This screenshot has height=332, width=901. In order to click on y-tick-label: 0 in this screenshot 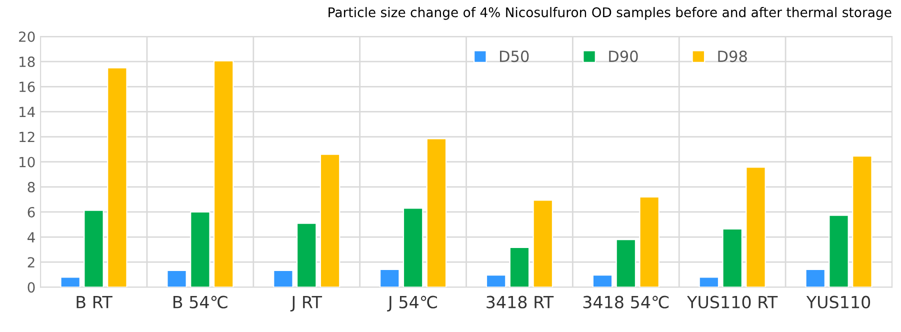, I will do `click(31, 287)`.